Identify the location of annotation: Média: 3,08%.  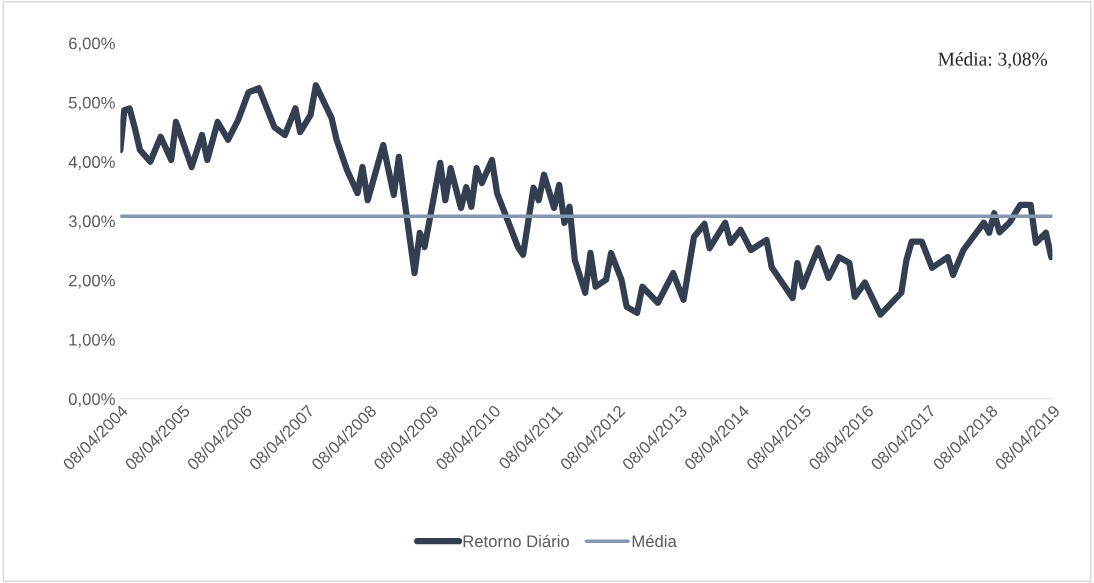
(993, 60).